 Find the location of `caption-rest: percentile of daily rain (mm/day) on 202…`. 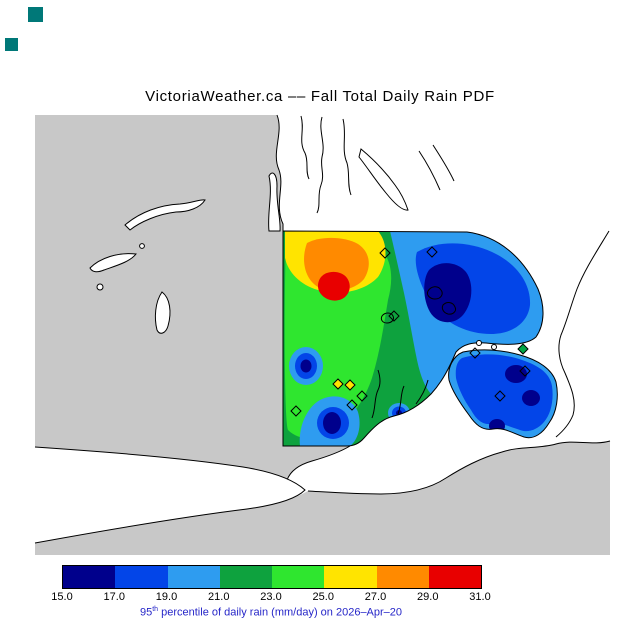

caption-rest: percentile of daily rain (mm/day) on 202… is located at coordinates (280, 612).